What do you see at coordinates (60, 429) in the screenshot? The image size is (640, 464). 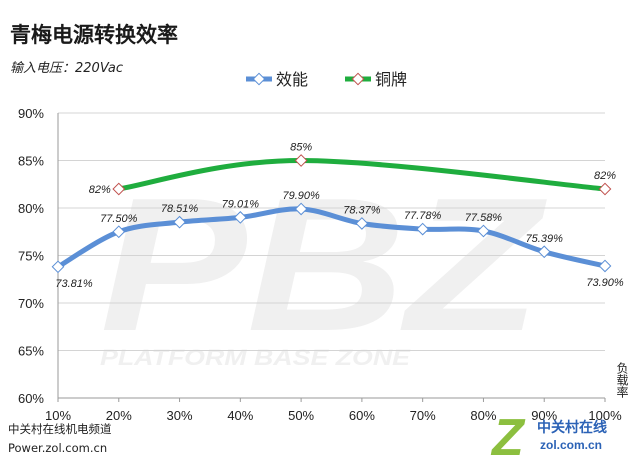 I see `footer-source: 中关村在线机电频道` at bounding box center [60, 429].